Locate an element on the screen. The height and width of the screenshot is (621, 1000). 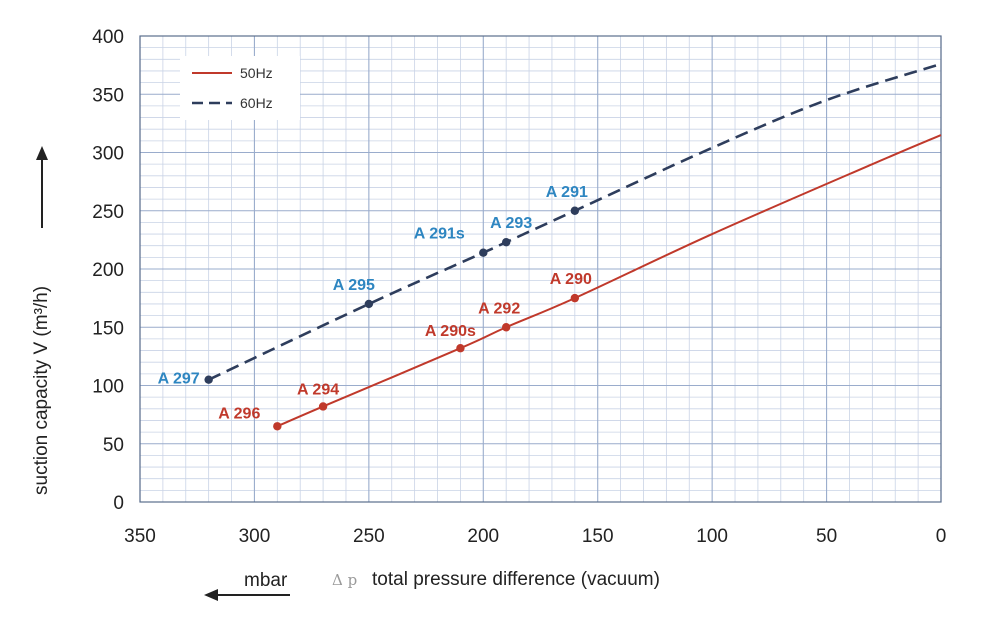
y-tick-label: 50 is located at coordinates (113, 445).